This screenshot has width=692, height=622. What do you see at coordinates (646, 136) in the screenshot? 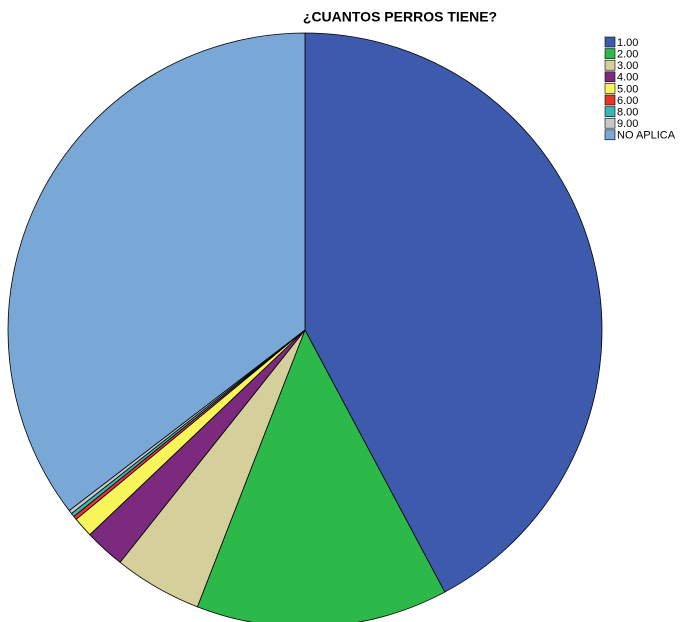
I see `legend-label: NO APLICA` at bounding box center [646, 136].